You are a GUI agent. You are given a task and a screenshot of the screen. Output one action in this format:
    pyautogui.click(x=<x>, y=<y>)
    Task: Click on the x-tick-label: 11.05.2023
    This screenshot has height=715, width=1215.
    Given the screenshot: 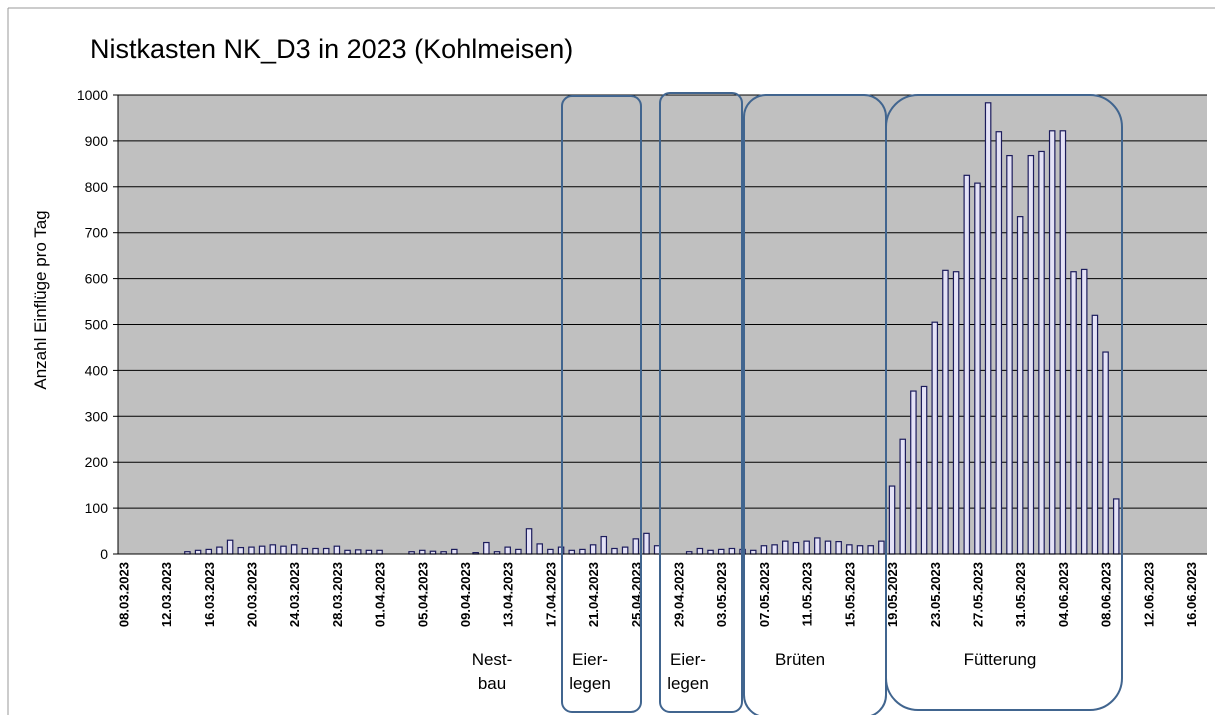 What is the action you would take?
    pyautogui.click(x=807, y=594)
    